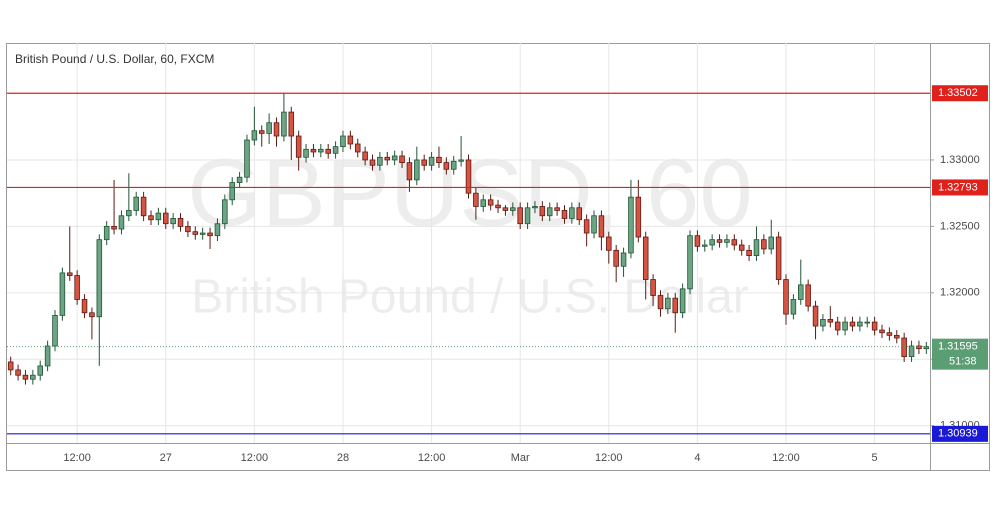 This screenshot has width=995, height=507. What do you see at coordinates (520, 458) in the screenshot?
I see `x-tick-label: Mar` at bounding box center [520, 458].